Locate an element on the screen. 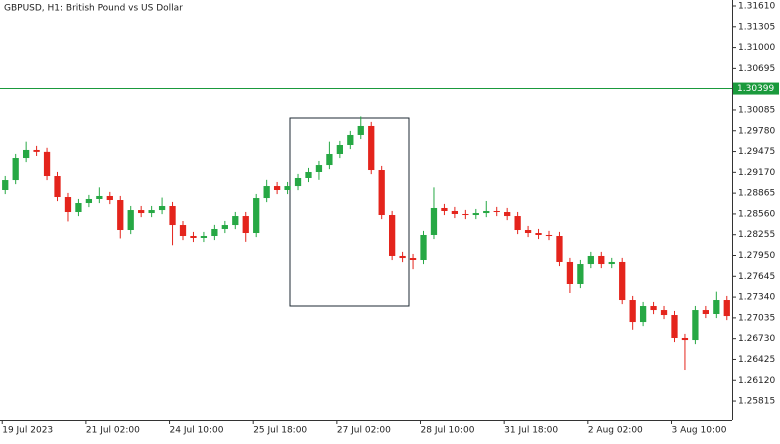  x-tick-label: 2 Aug 02:00 is located at coordinates (615, 431).